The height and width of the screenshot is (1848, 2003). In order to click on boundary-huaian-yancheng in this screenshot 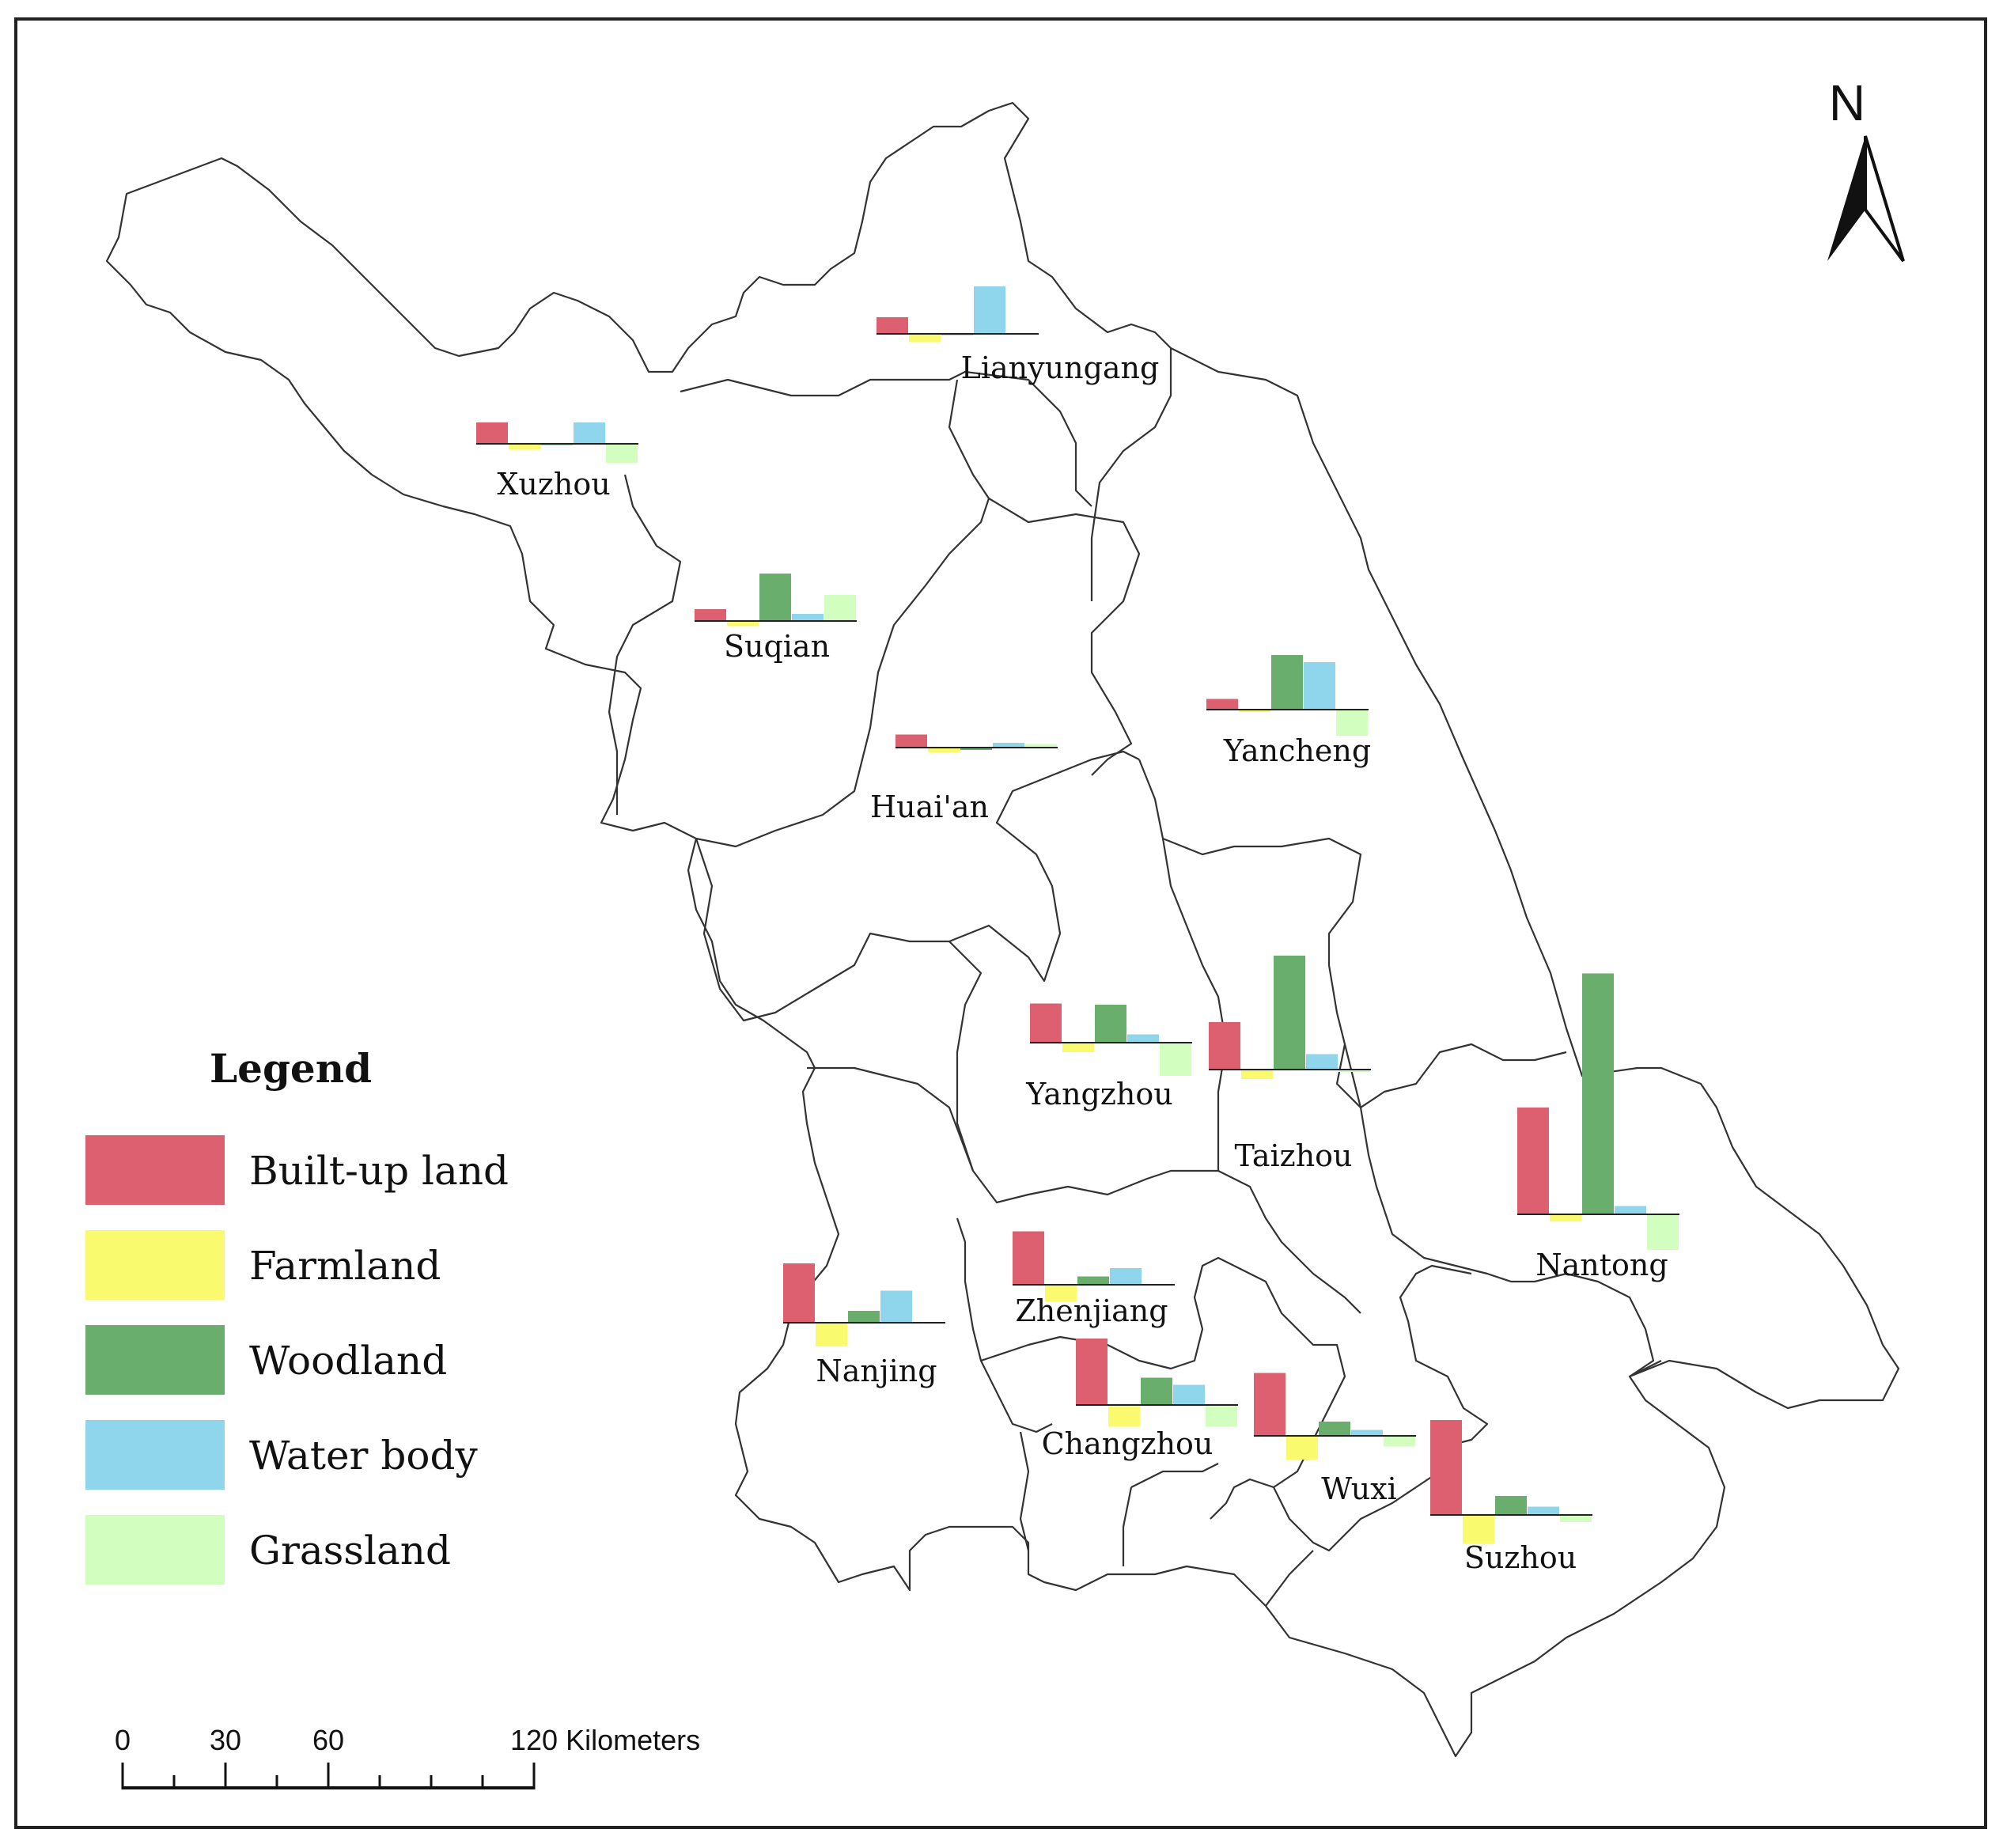, I will do `click(1065, 637)`.